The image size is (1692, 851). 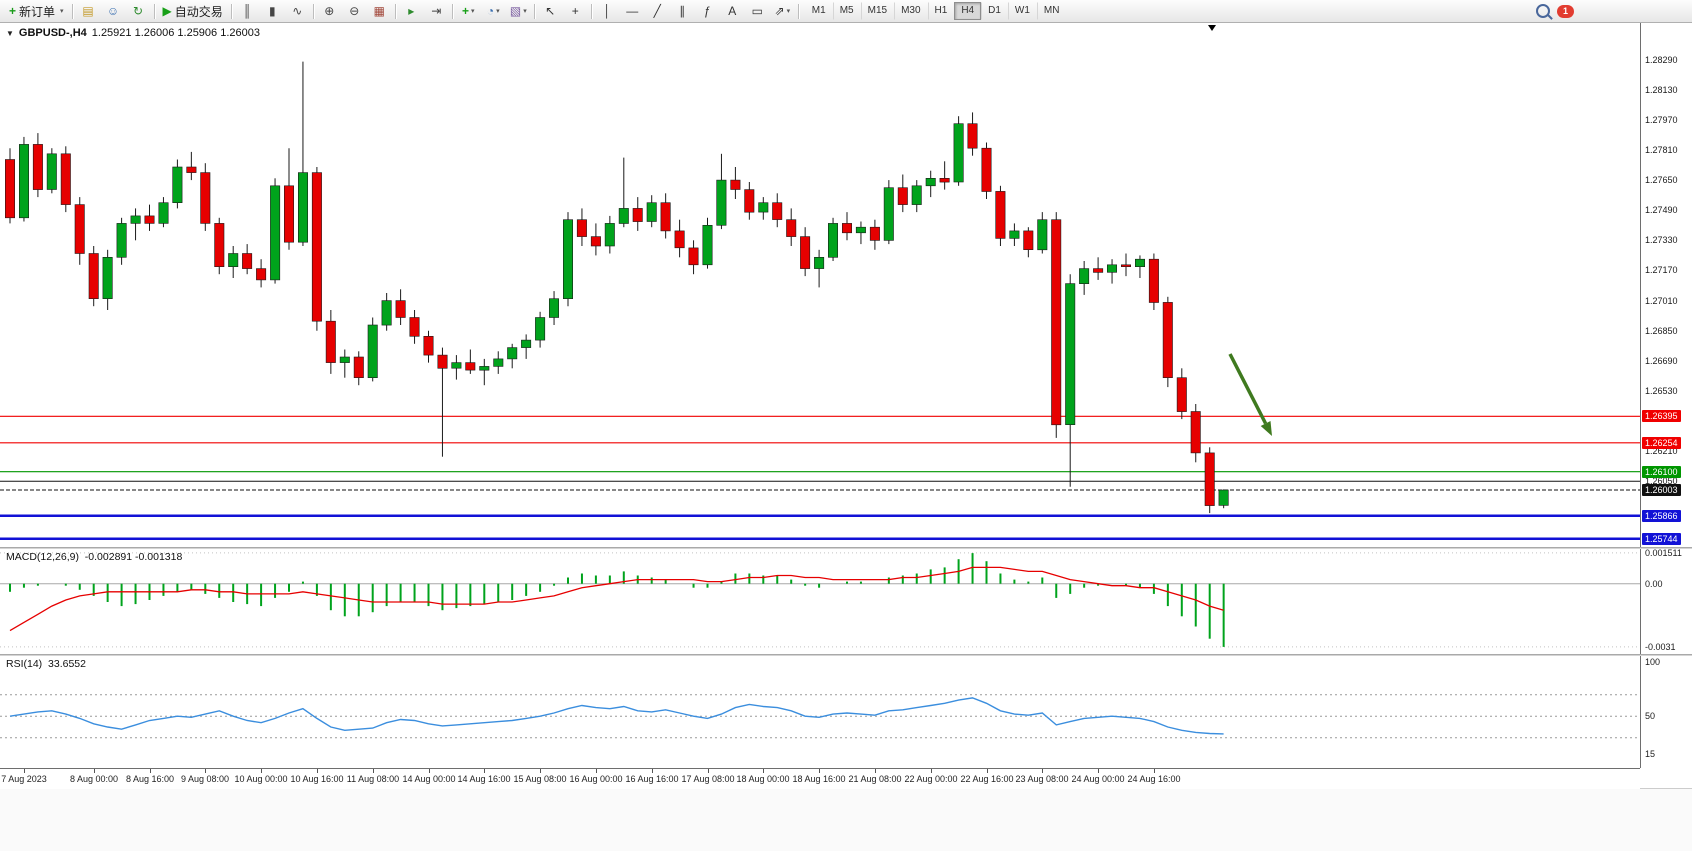 What do you see at coordinates (354, 11) in the screenshot?
I see `zoom-out-icon: ⊖` at bounding box center [354, 11].